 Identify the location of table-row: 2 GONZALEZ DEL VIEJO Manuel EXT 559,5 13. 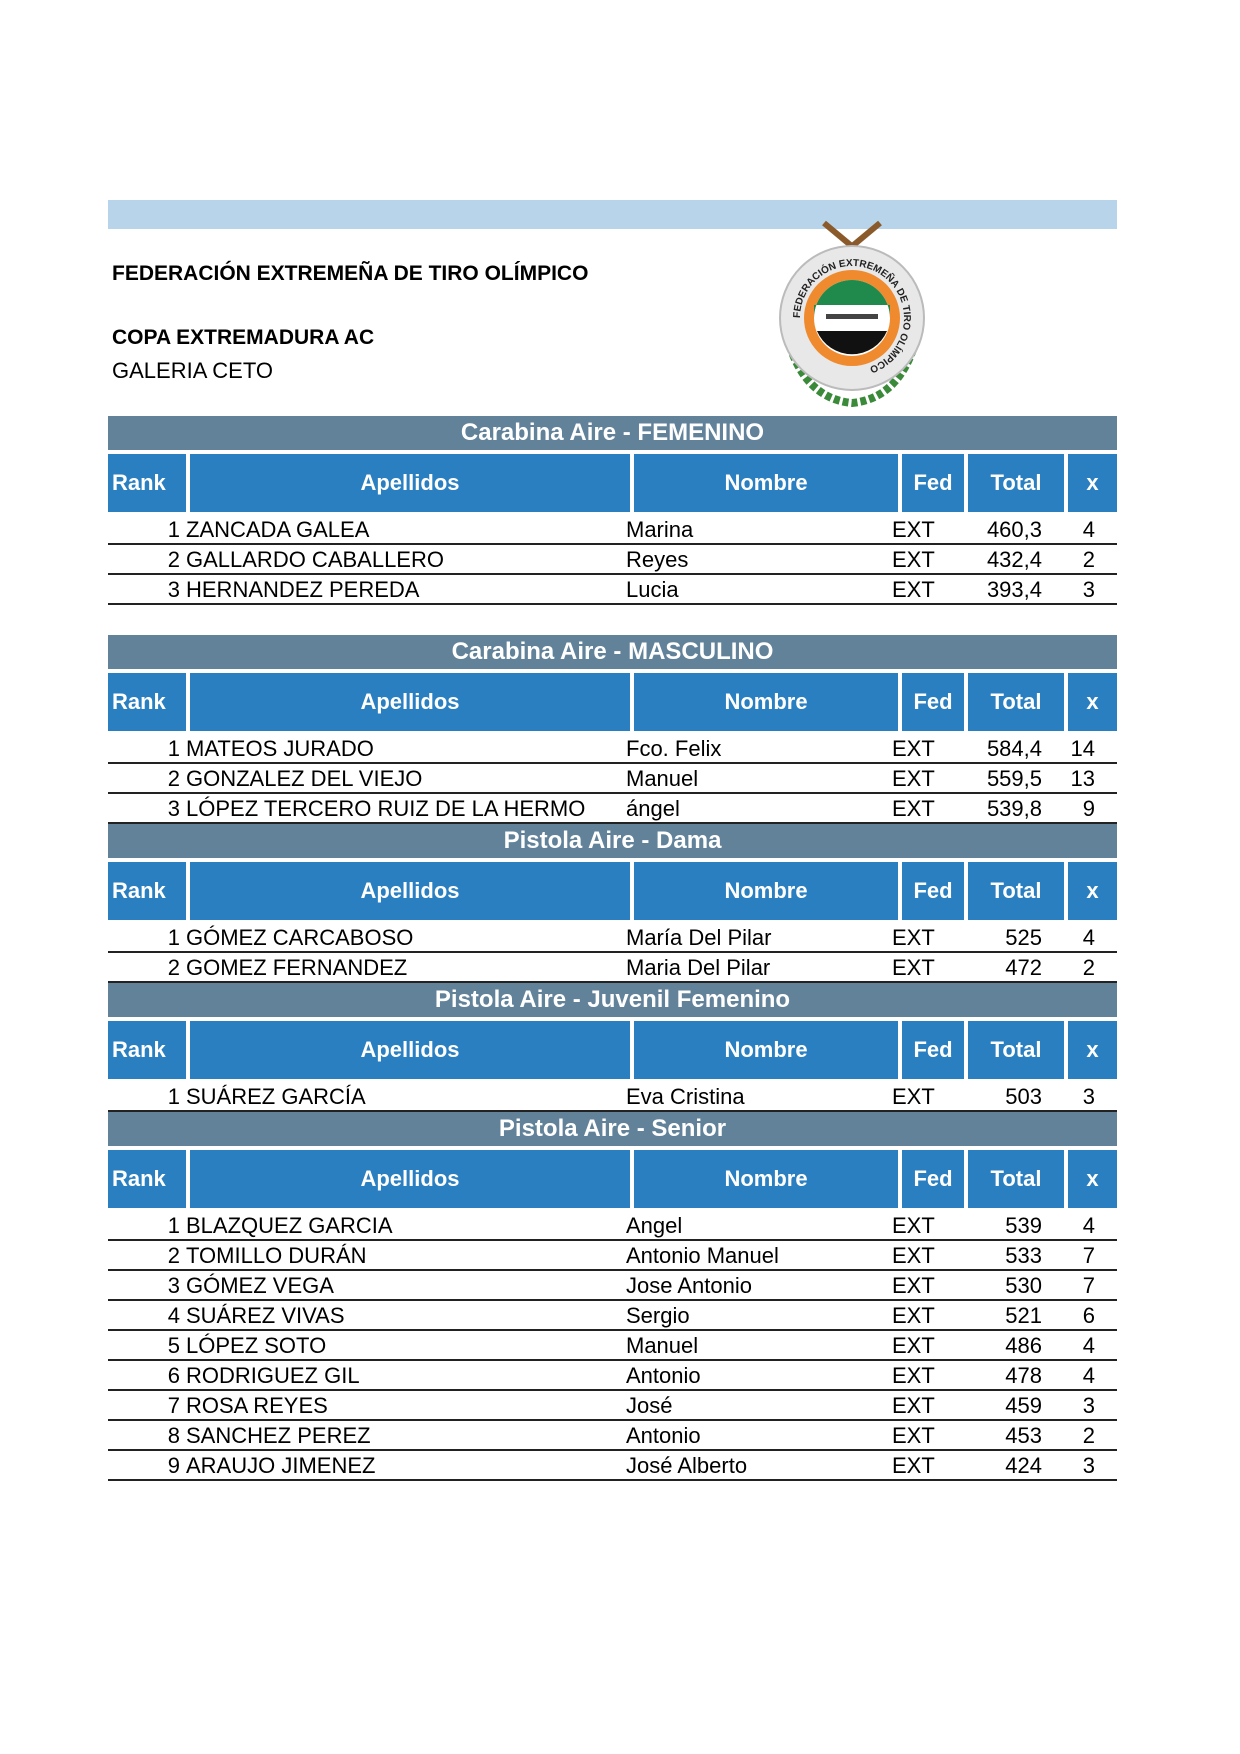
(612, 779).